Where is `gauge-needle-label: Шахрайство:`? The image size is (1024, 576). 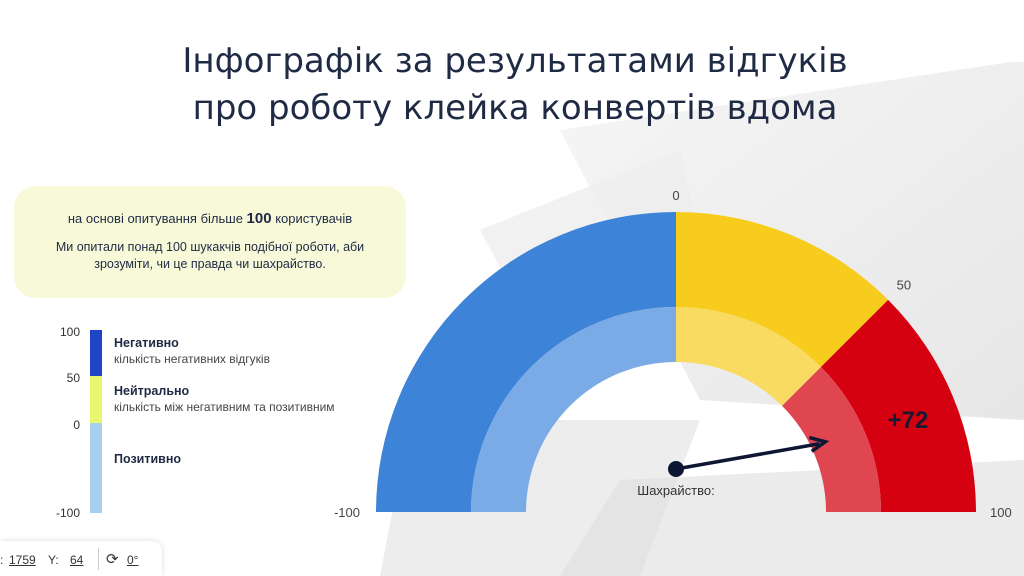 gauge-needle-label: Шахрайство: is located at coordinates (675, 490).